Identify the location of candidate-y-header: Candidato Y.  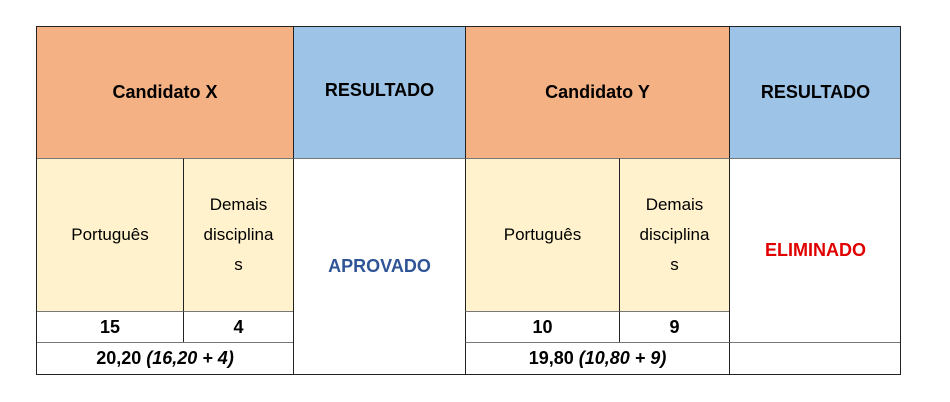
(597, 92).